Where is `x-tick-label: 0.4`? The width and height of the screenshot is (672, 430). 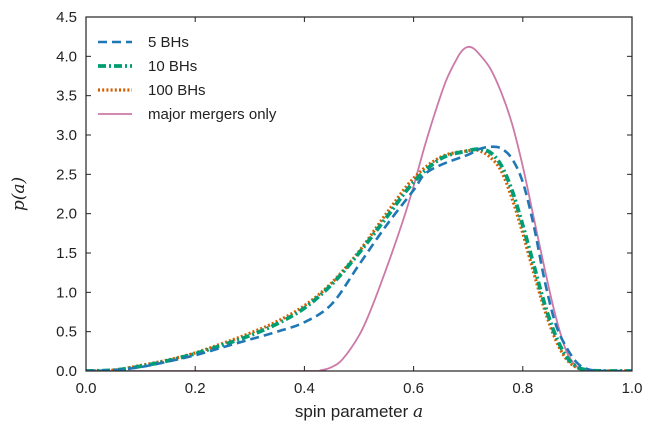
x-tick-label: 0.4 is located at coordinates (304, 388).